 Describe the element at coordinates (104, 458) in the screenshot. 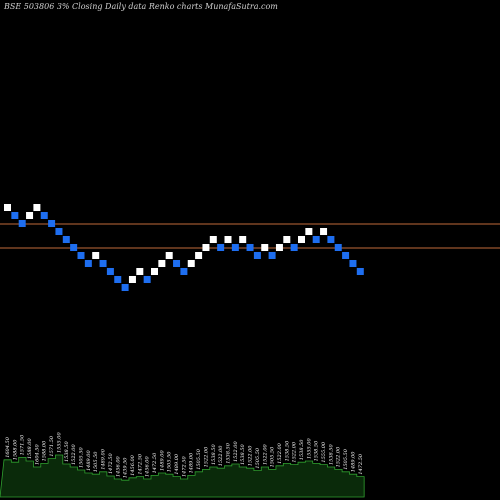

I see `volume-label-13: 1489.00` at that location.